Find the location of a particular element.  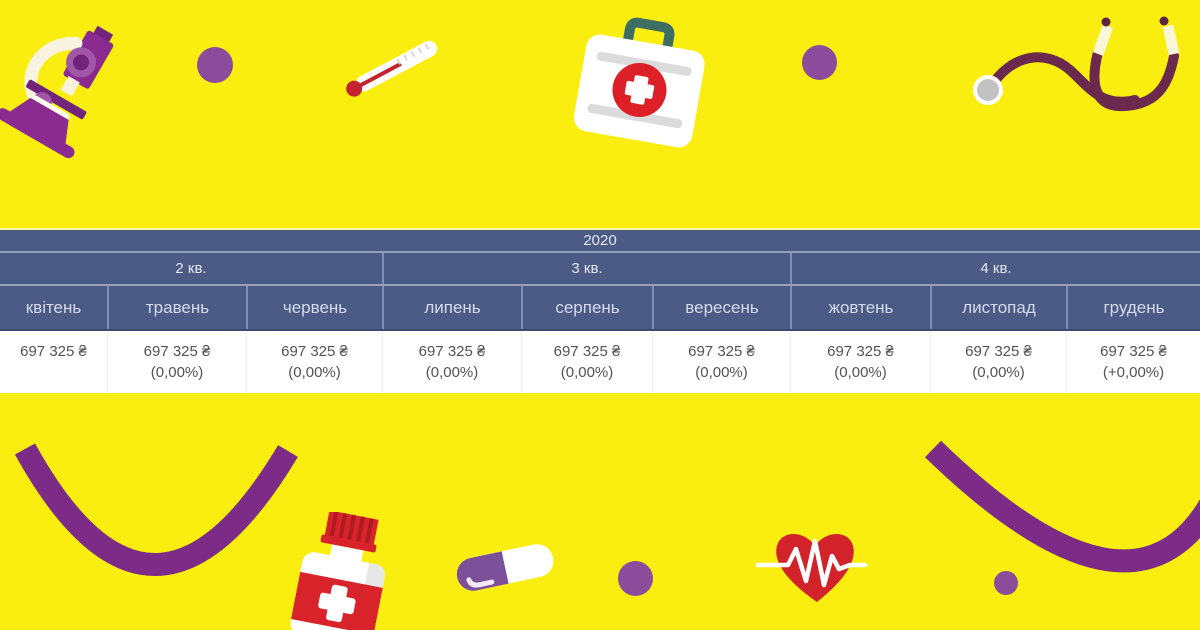

month-header-cell: жовтень is located at coordinates (860, 307).